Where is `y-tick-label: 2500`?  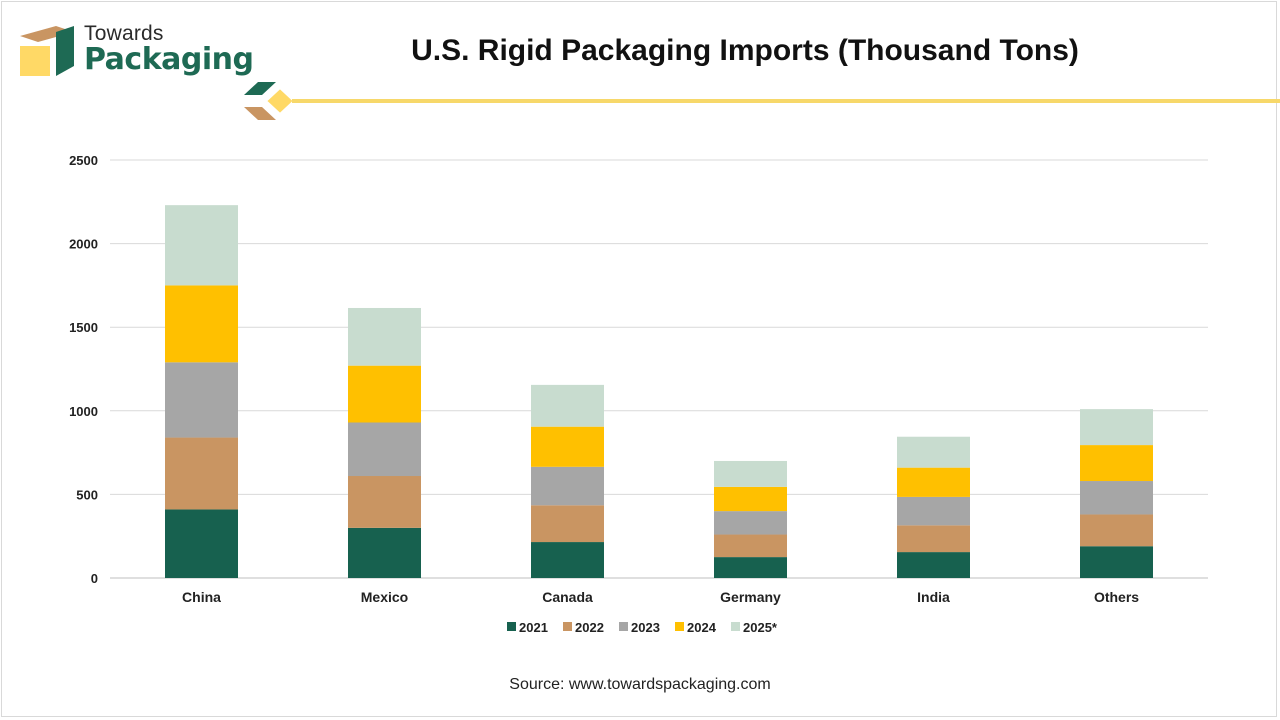 y-tick-label: 2500 is located at coordinates (83, 160).